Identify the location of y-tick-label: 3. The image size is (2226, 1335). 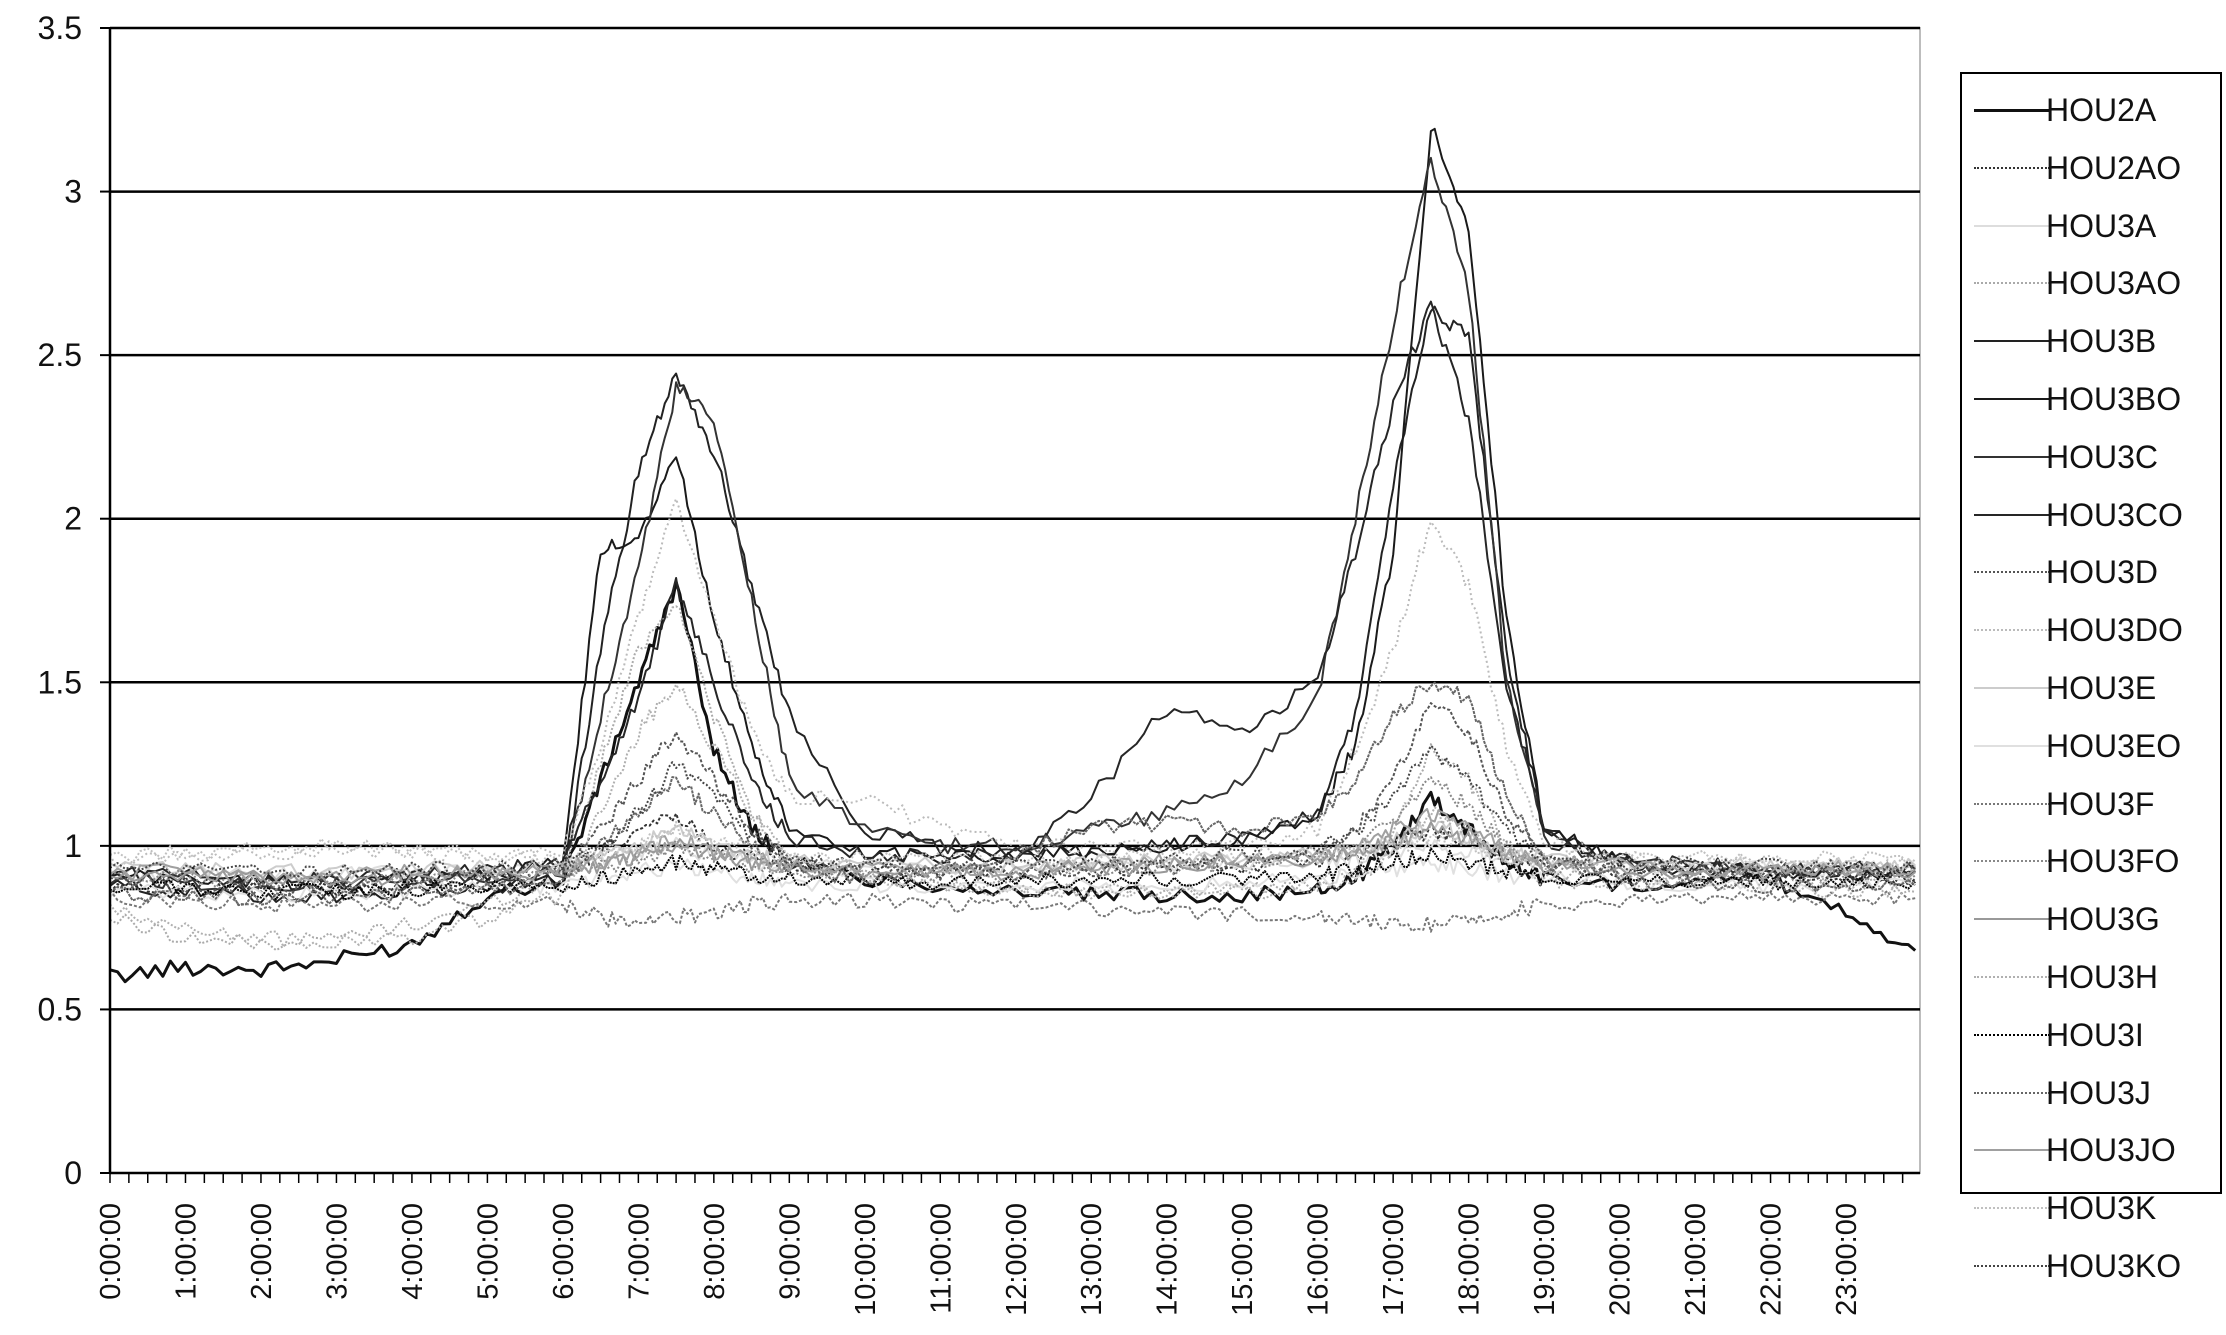
(73, 192).